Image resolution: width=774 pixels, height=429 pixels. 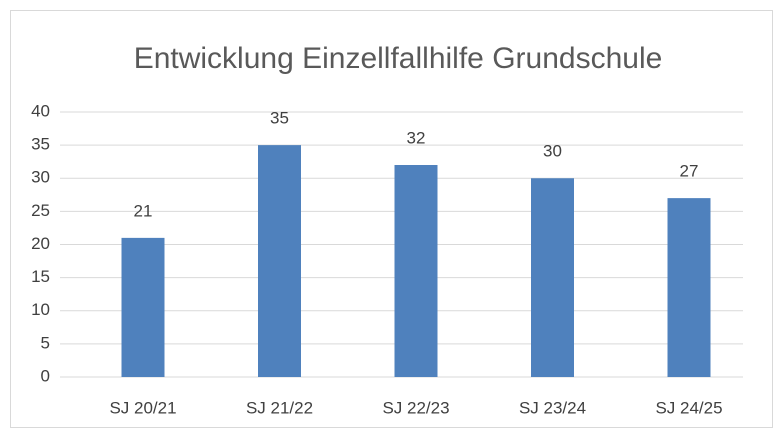 I want to click on y-tick-label: 40, so click(x=40, y=110).